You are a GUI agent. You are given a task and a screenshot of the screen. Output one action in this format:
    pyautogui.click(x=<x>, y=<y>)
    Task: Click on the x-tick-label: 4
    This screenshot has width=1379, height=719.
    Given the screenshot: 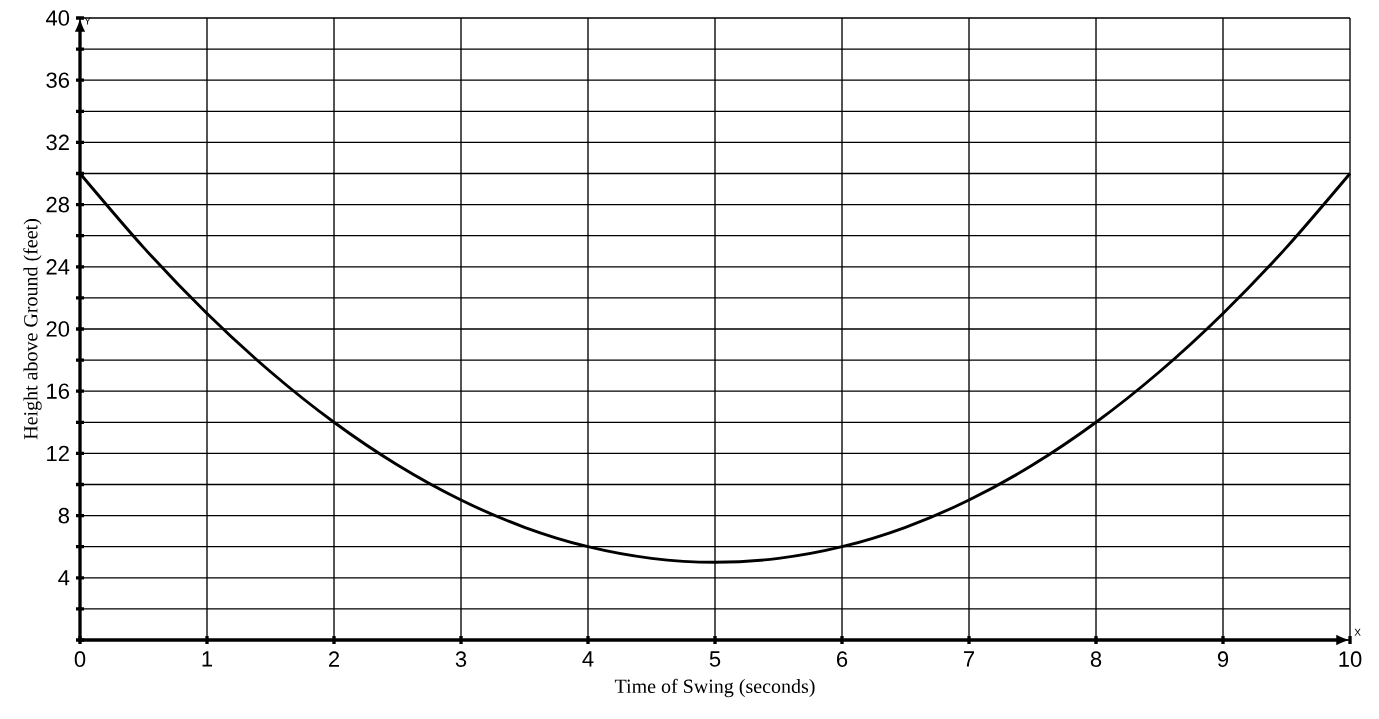 What is the action you would take?
    pyautogui.click(x=588, y=659)
    